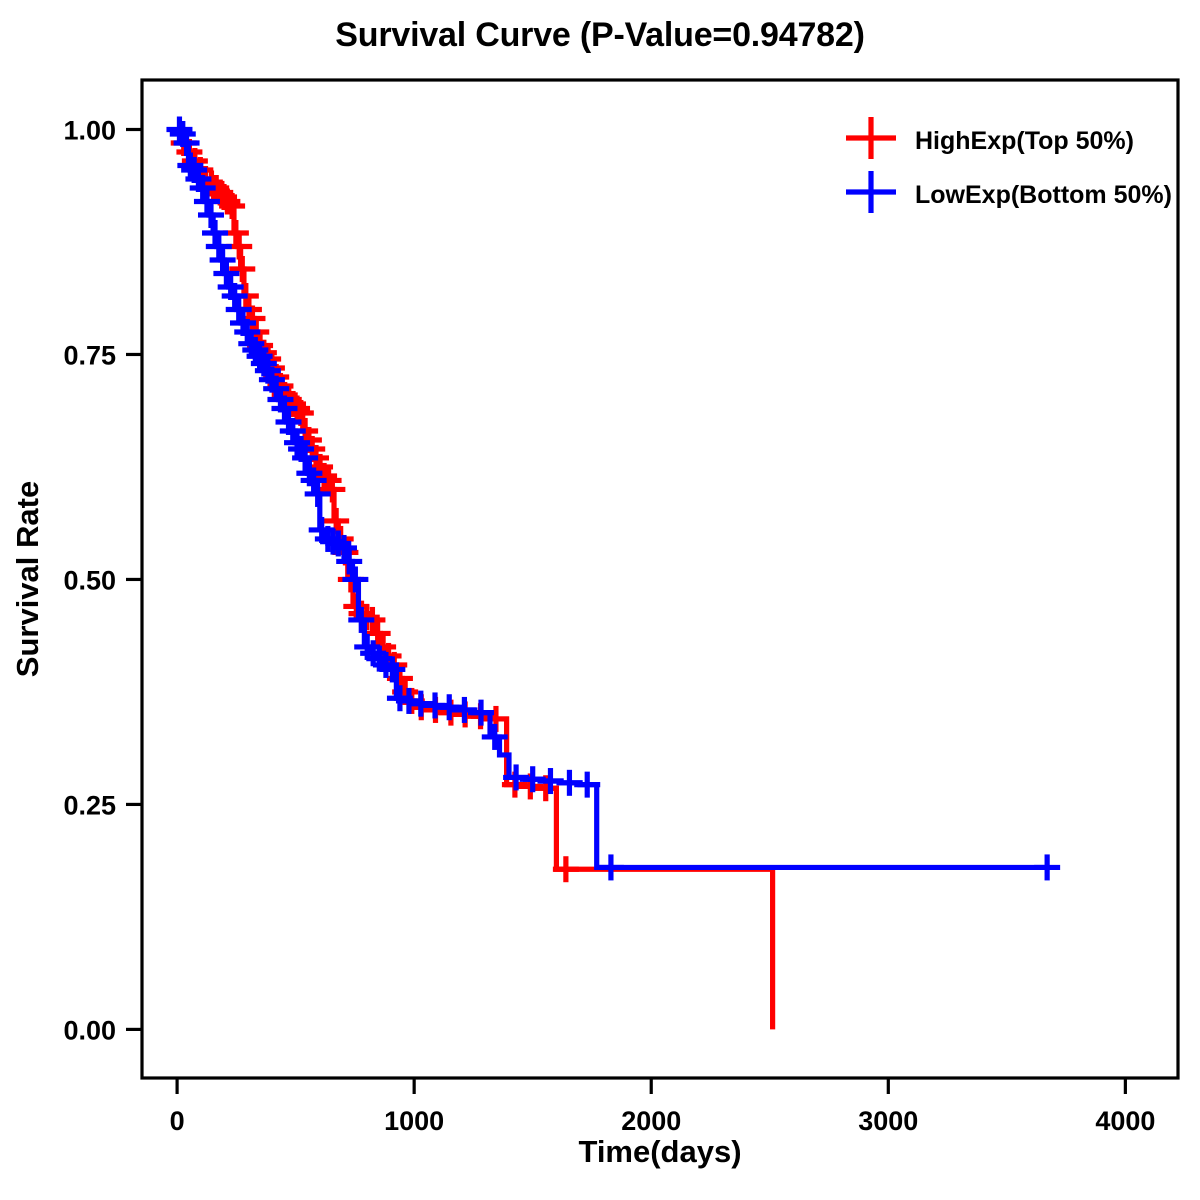 The width and height of the screenshot is (1200, 1200). What do you see at coordinates (89, 1030) in the screenshot?
I see `y-tick-label: 0.00` at bounding box center [89, 1030].